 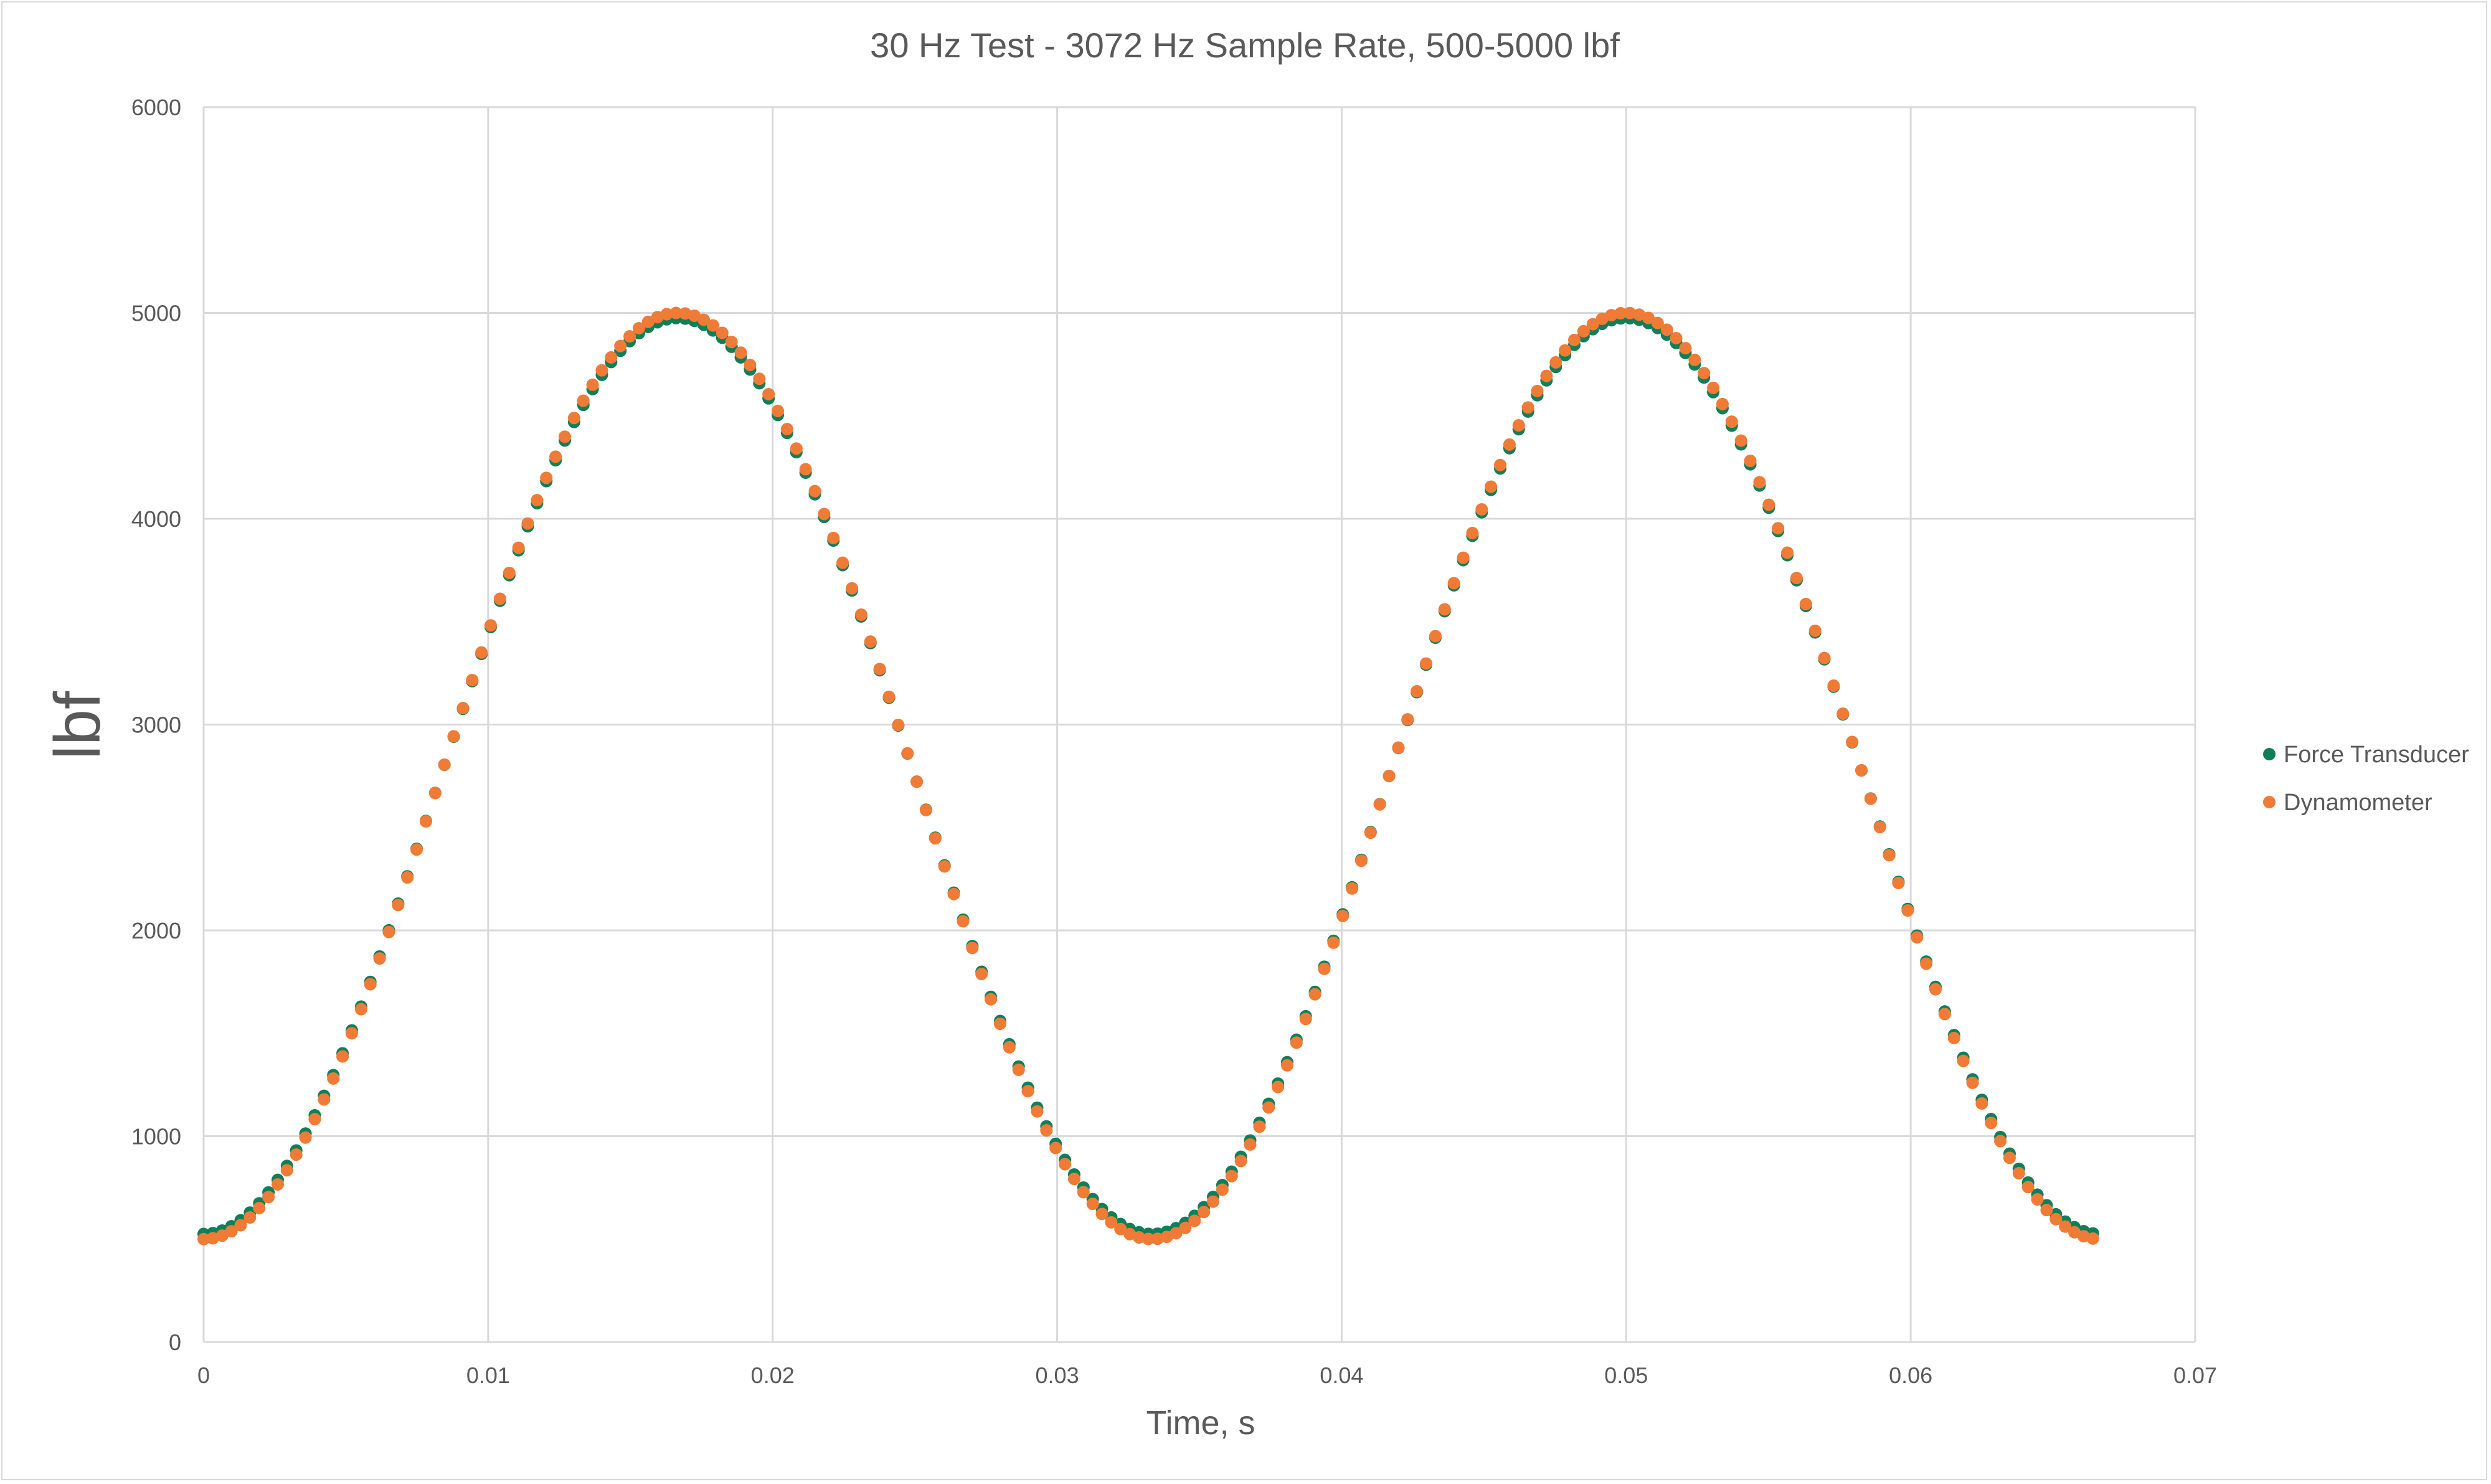 What do you see at coordinates (2358, 803) in the screenshot?
I see `legend-label-dynamometer: Dynamometer` at bounding box center [2358, 803].